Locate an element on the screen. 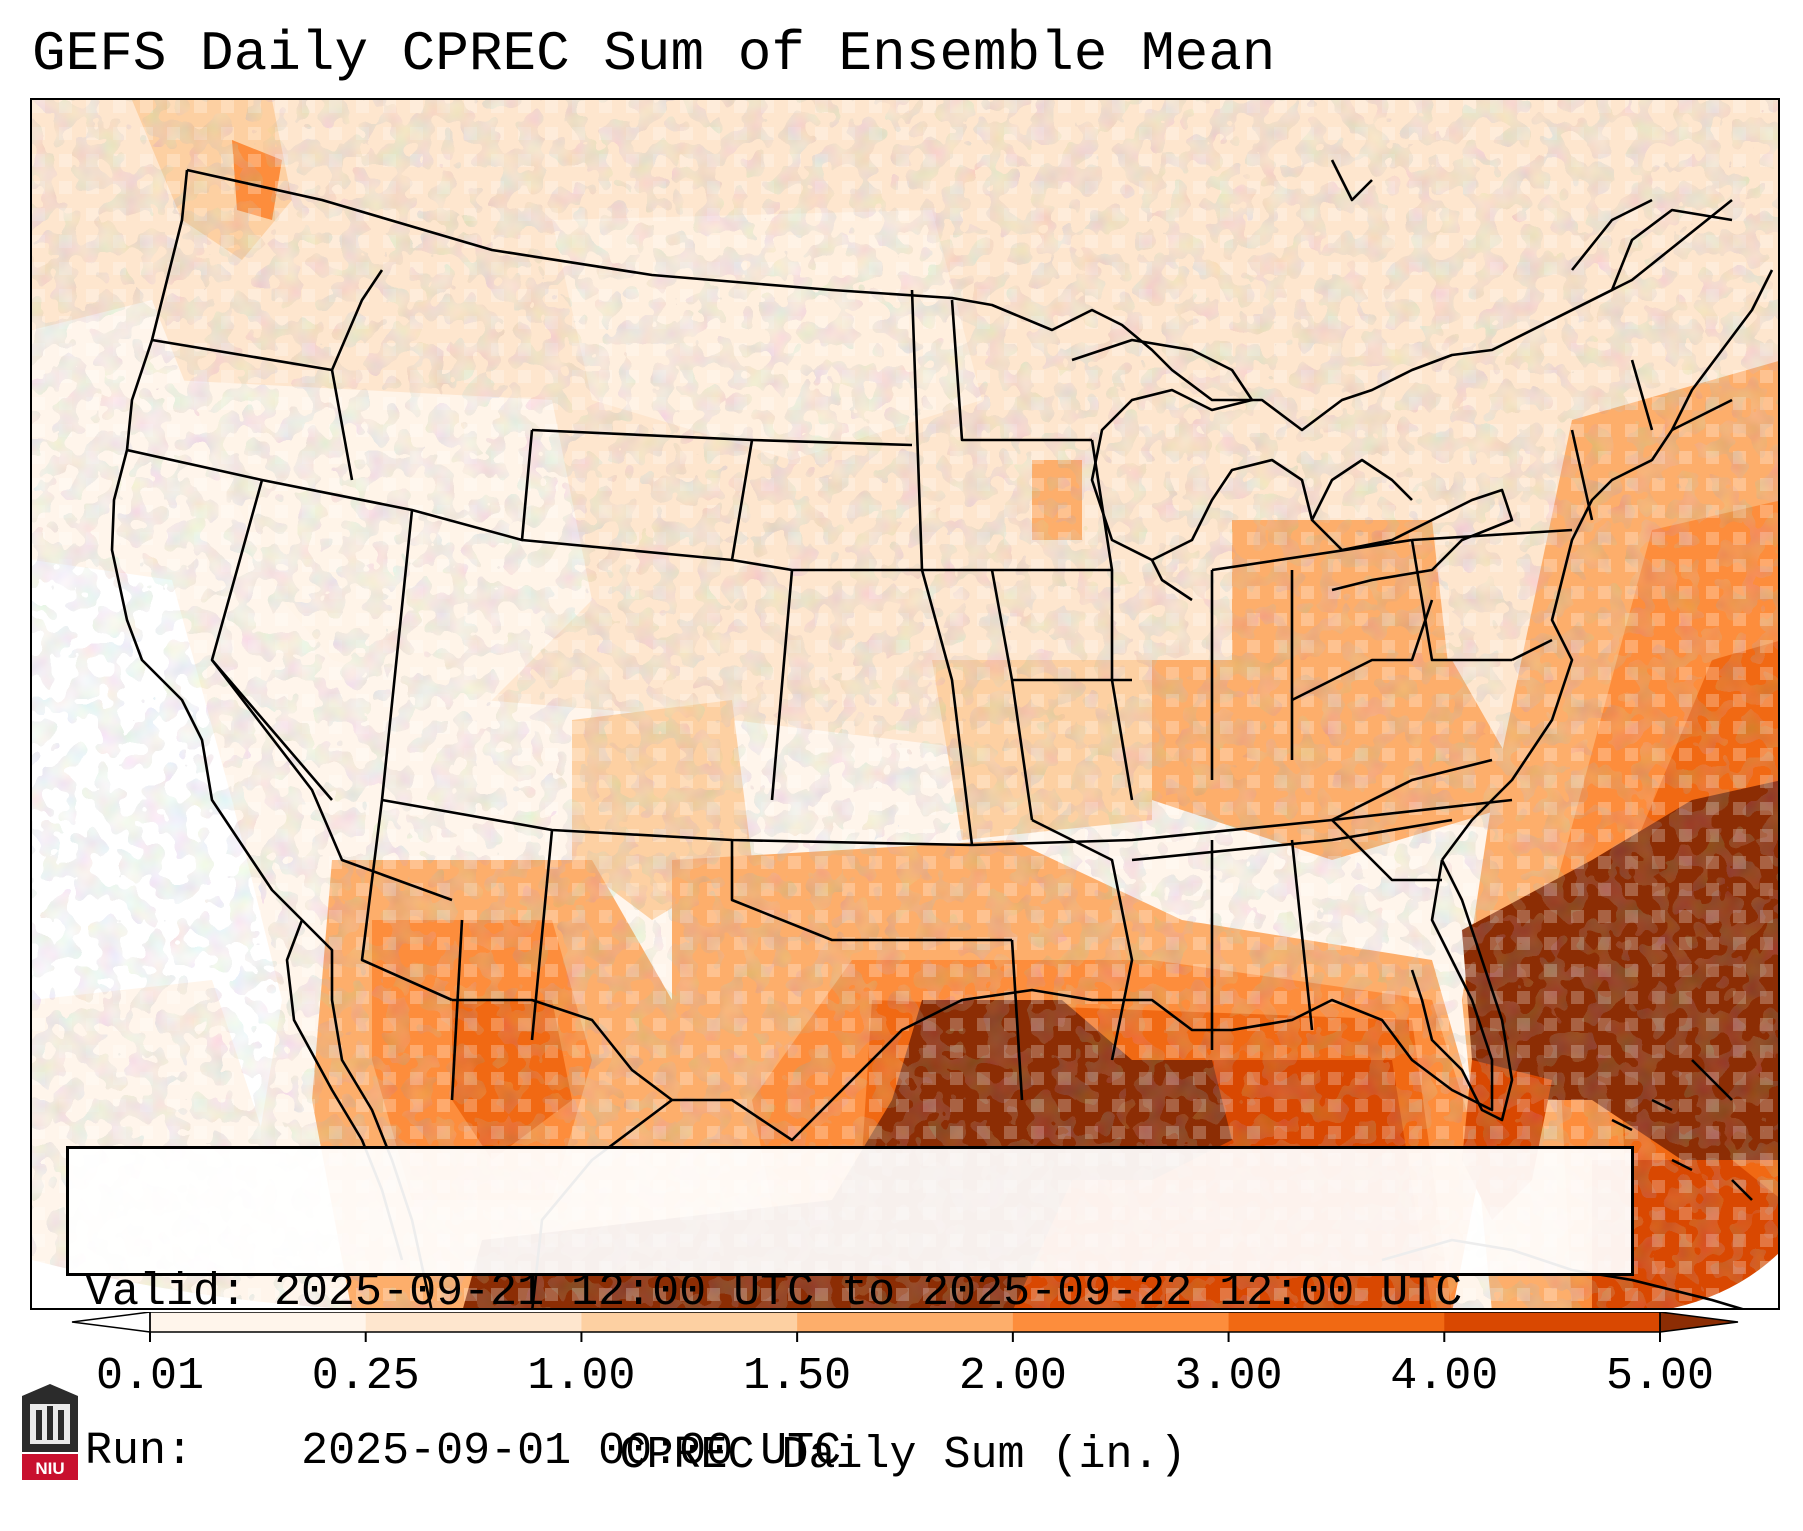 The height and width of the screenshot is (1531, 1803). colorbar-over-arrow is located at coordinates (1699, 1322).